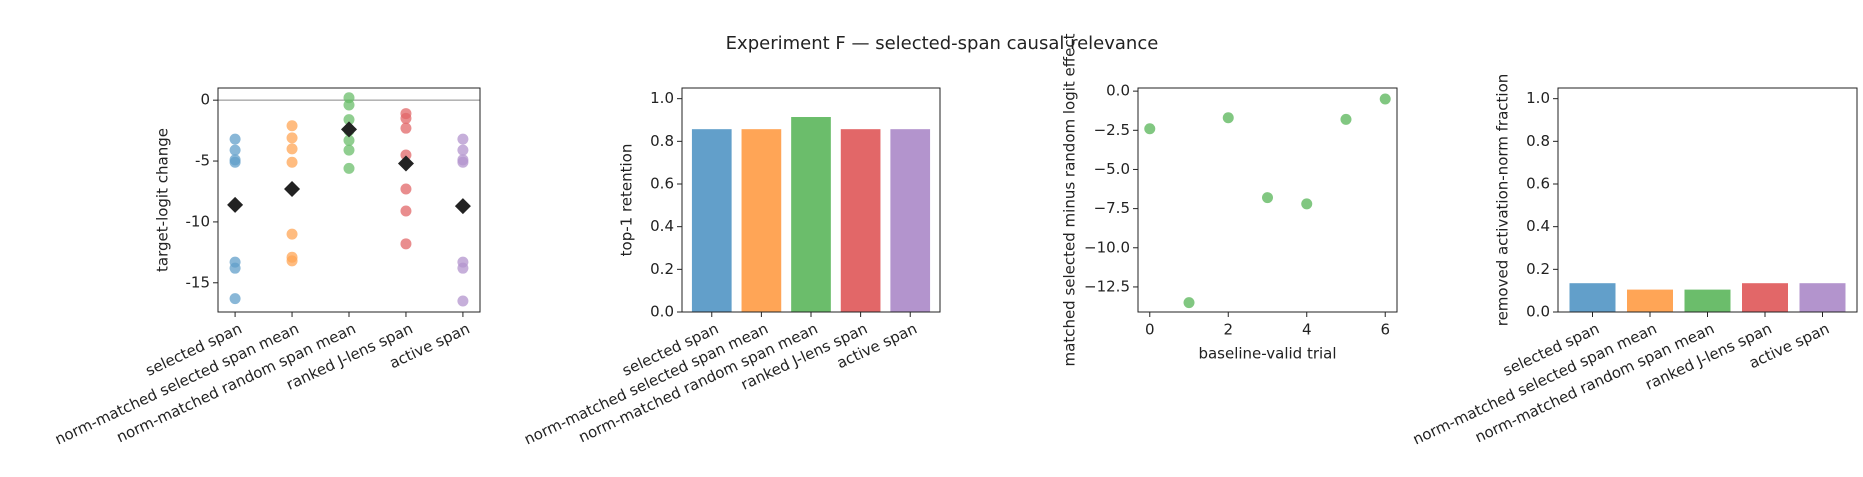 The width and height of the screenshot is (1863, 477). What do you see at coordinates (627, 200) in the screenshot?
I see `y-axis-label: top-1 retention` at bounding box center [627, 200].